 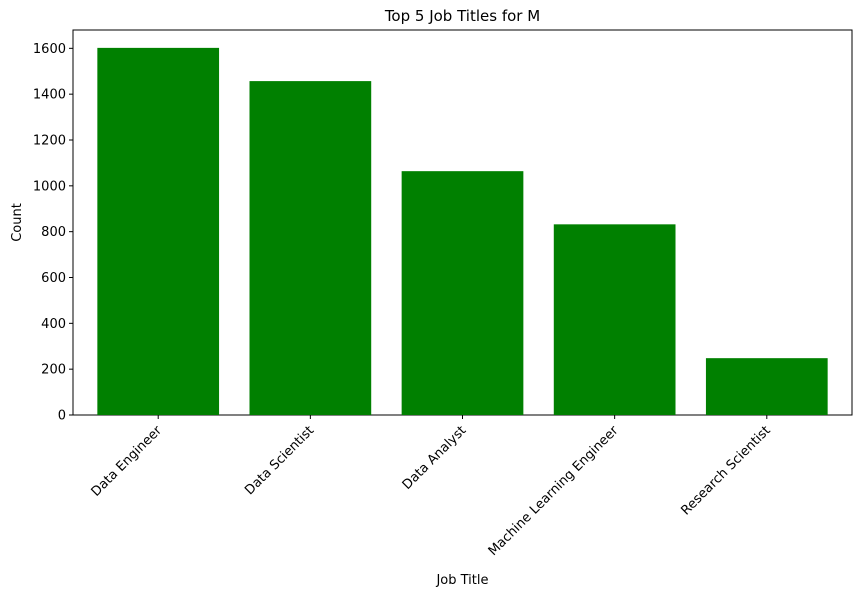 I want to click on x-tick-label: Data Analyst, so click(x=435, y=458).